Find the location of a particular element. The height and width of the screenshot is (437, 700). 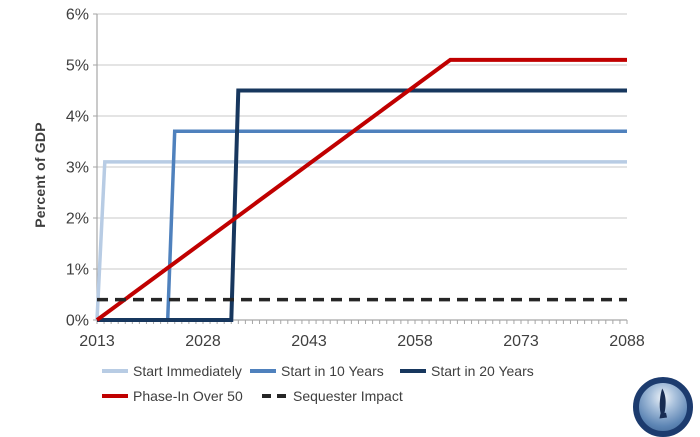

y-tick-label: 1% is located at coordinates (77, 270).